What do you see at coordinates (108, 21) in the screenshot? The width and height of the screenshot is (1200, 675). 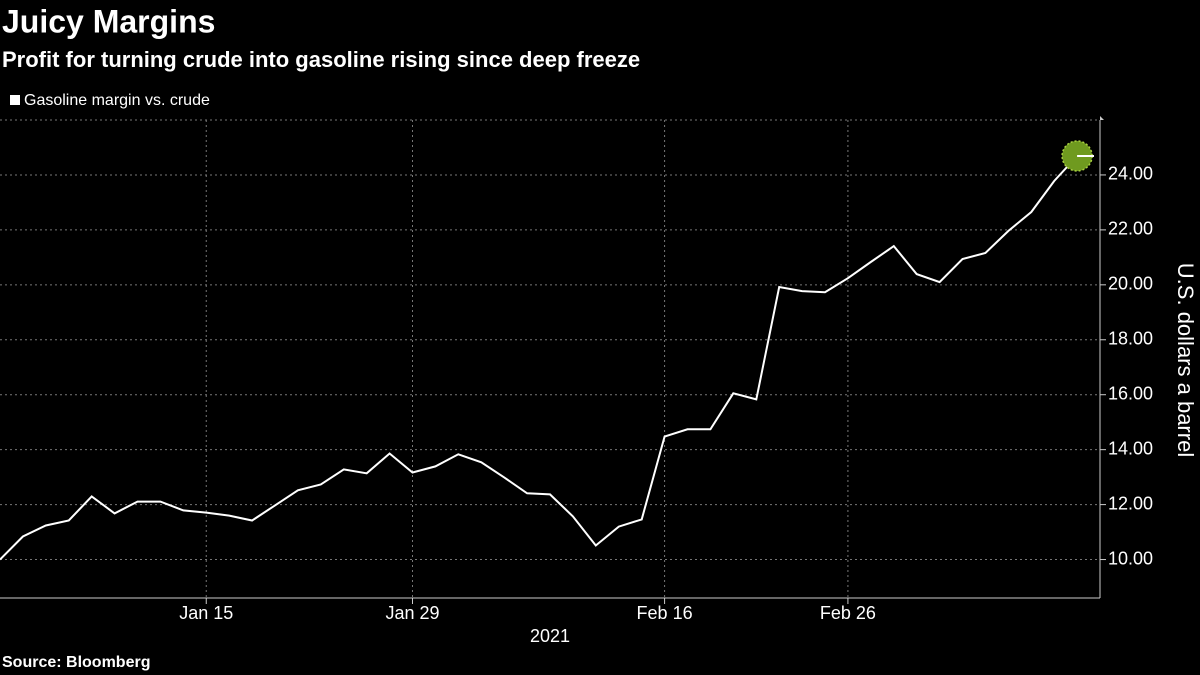 I see `chart-title: Juicy Margins` at bounding box center [108, 21].